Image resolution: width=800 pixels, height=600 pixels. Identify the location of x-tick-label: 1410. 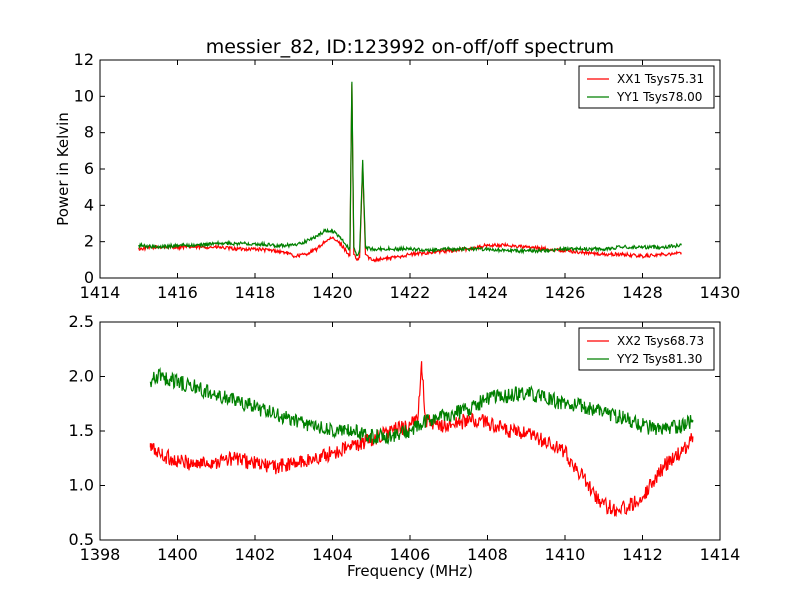
(565, 554).